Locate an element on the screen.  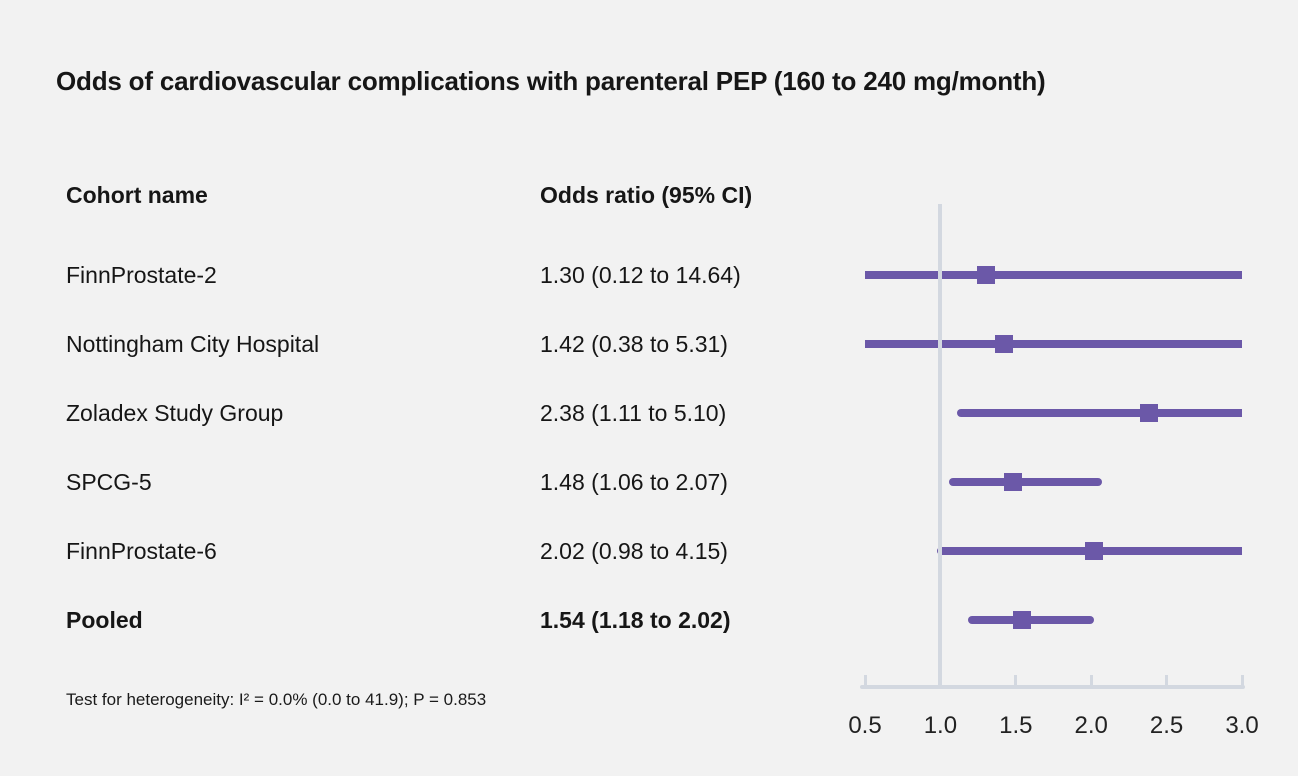
reference-line is located at coordinates (940, 445).